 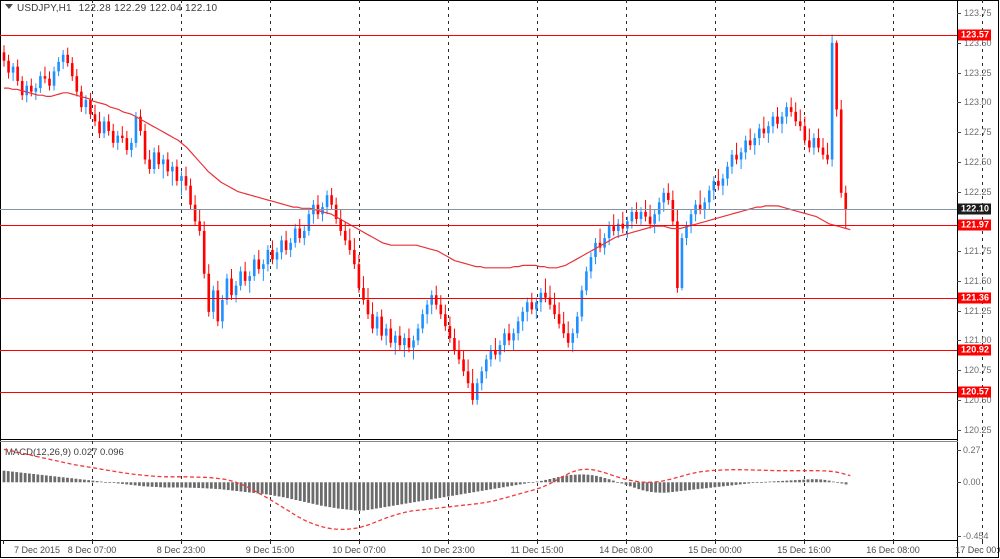 What do you see at coordinates (479, 549) in the screenshot?
I see `time-scale` at bounding box center [479, 549].